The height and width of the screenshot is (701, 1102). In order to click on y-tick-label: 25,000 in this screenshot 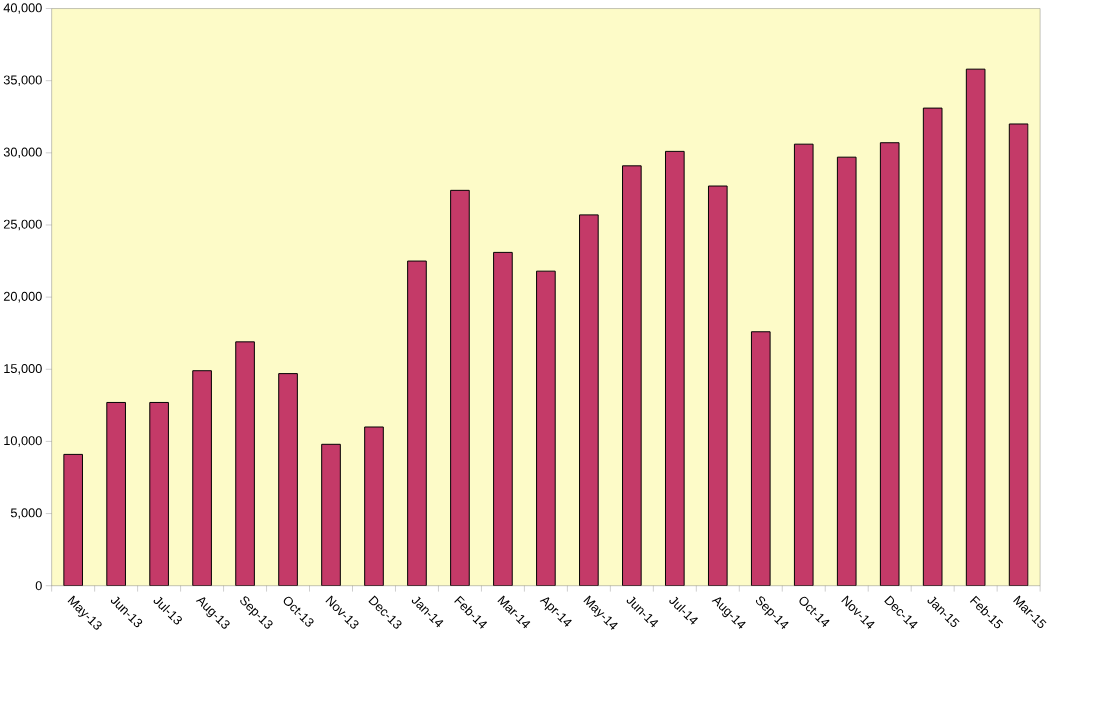, I will do `click(22, 225)`.